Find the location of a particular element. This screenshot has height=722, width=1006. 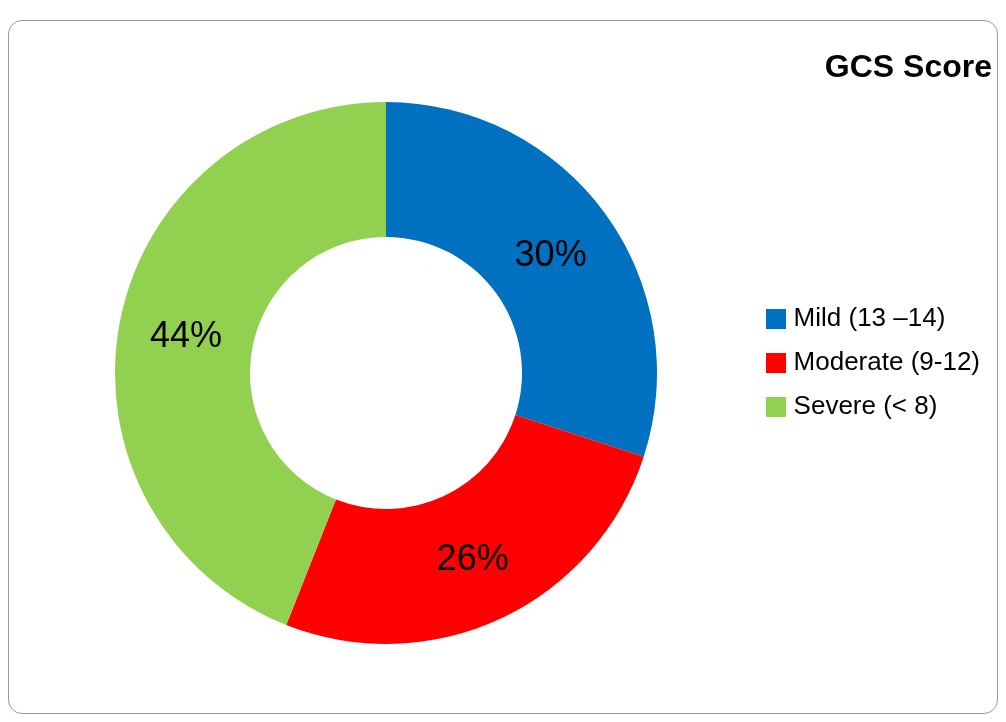

data-label: 44% is located at coordinates (186, 335).